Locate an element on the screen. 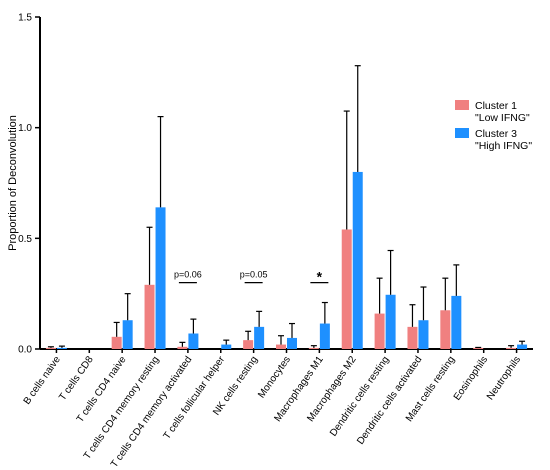 The image size is (550, 470). significance-label: p=0.06 is located at coordinates (188, 275).